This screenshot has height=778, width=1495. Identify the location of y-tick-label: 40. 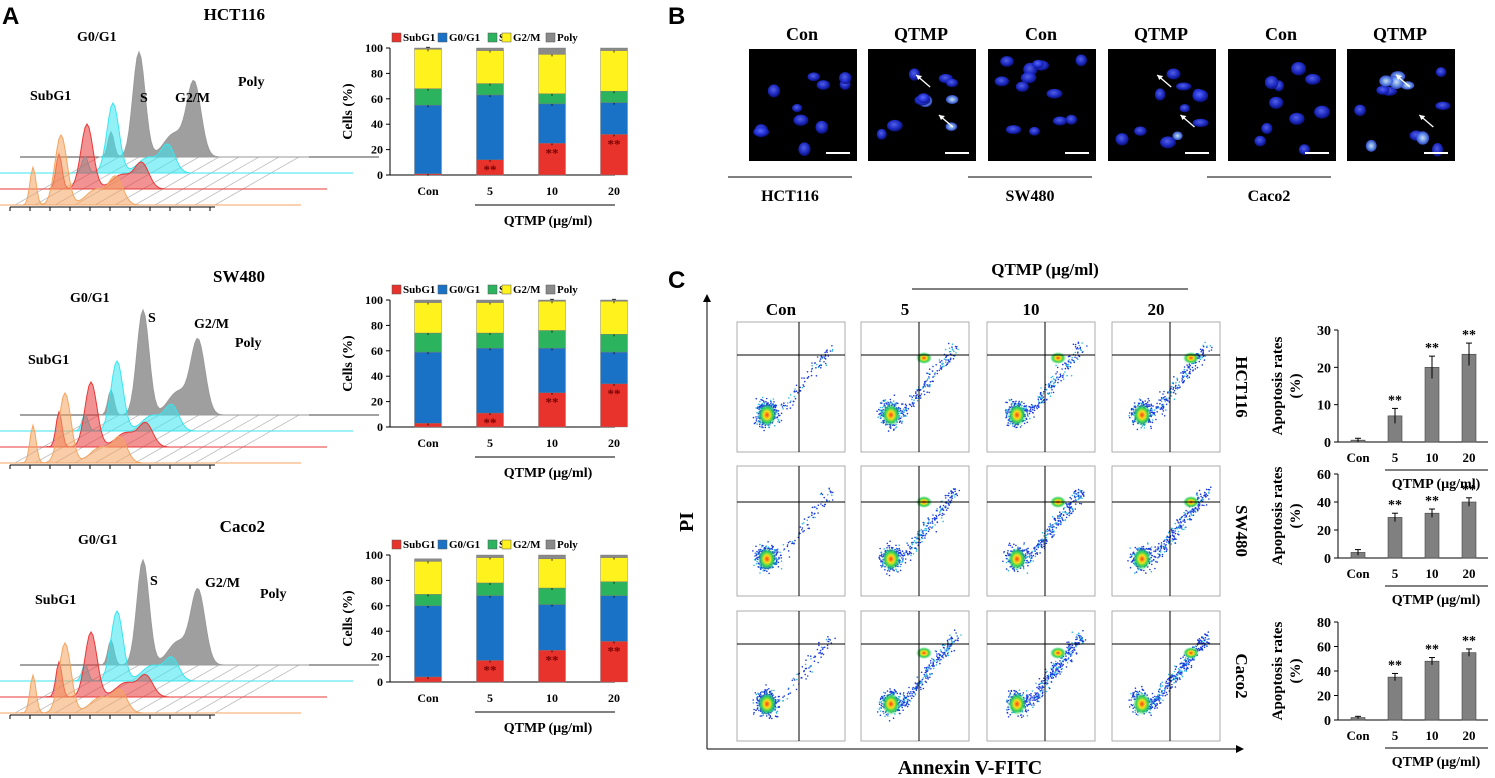
(377, 631).